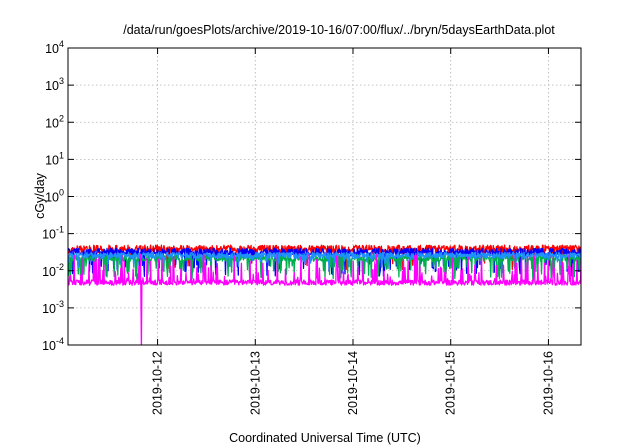  What do you see at coordinates (54, 158) in the screenshot?
I see `y-tick-label: 10¹` at bounding box center [54, 158].